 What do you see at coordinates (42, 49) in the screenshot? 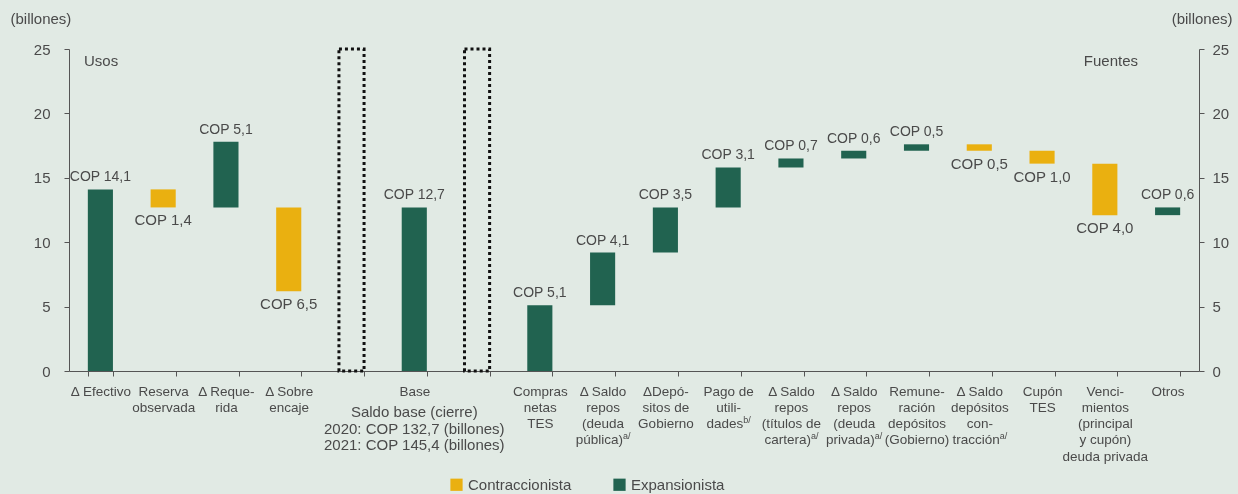
I see `y-tick-label: 25` at bounding box center [42, 49].